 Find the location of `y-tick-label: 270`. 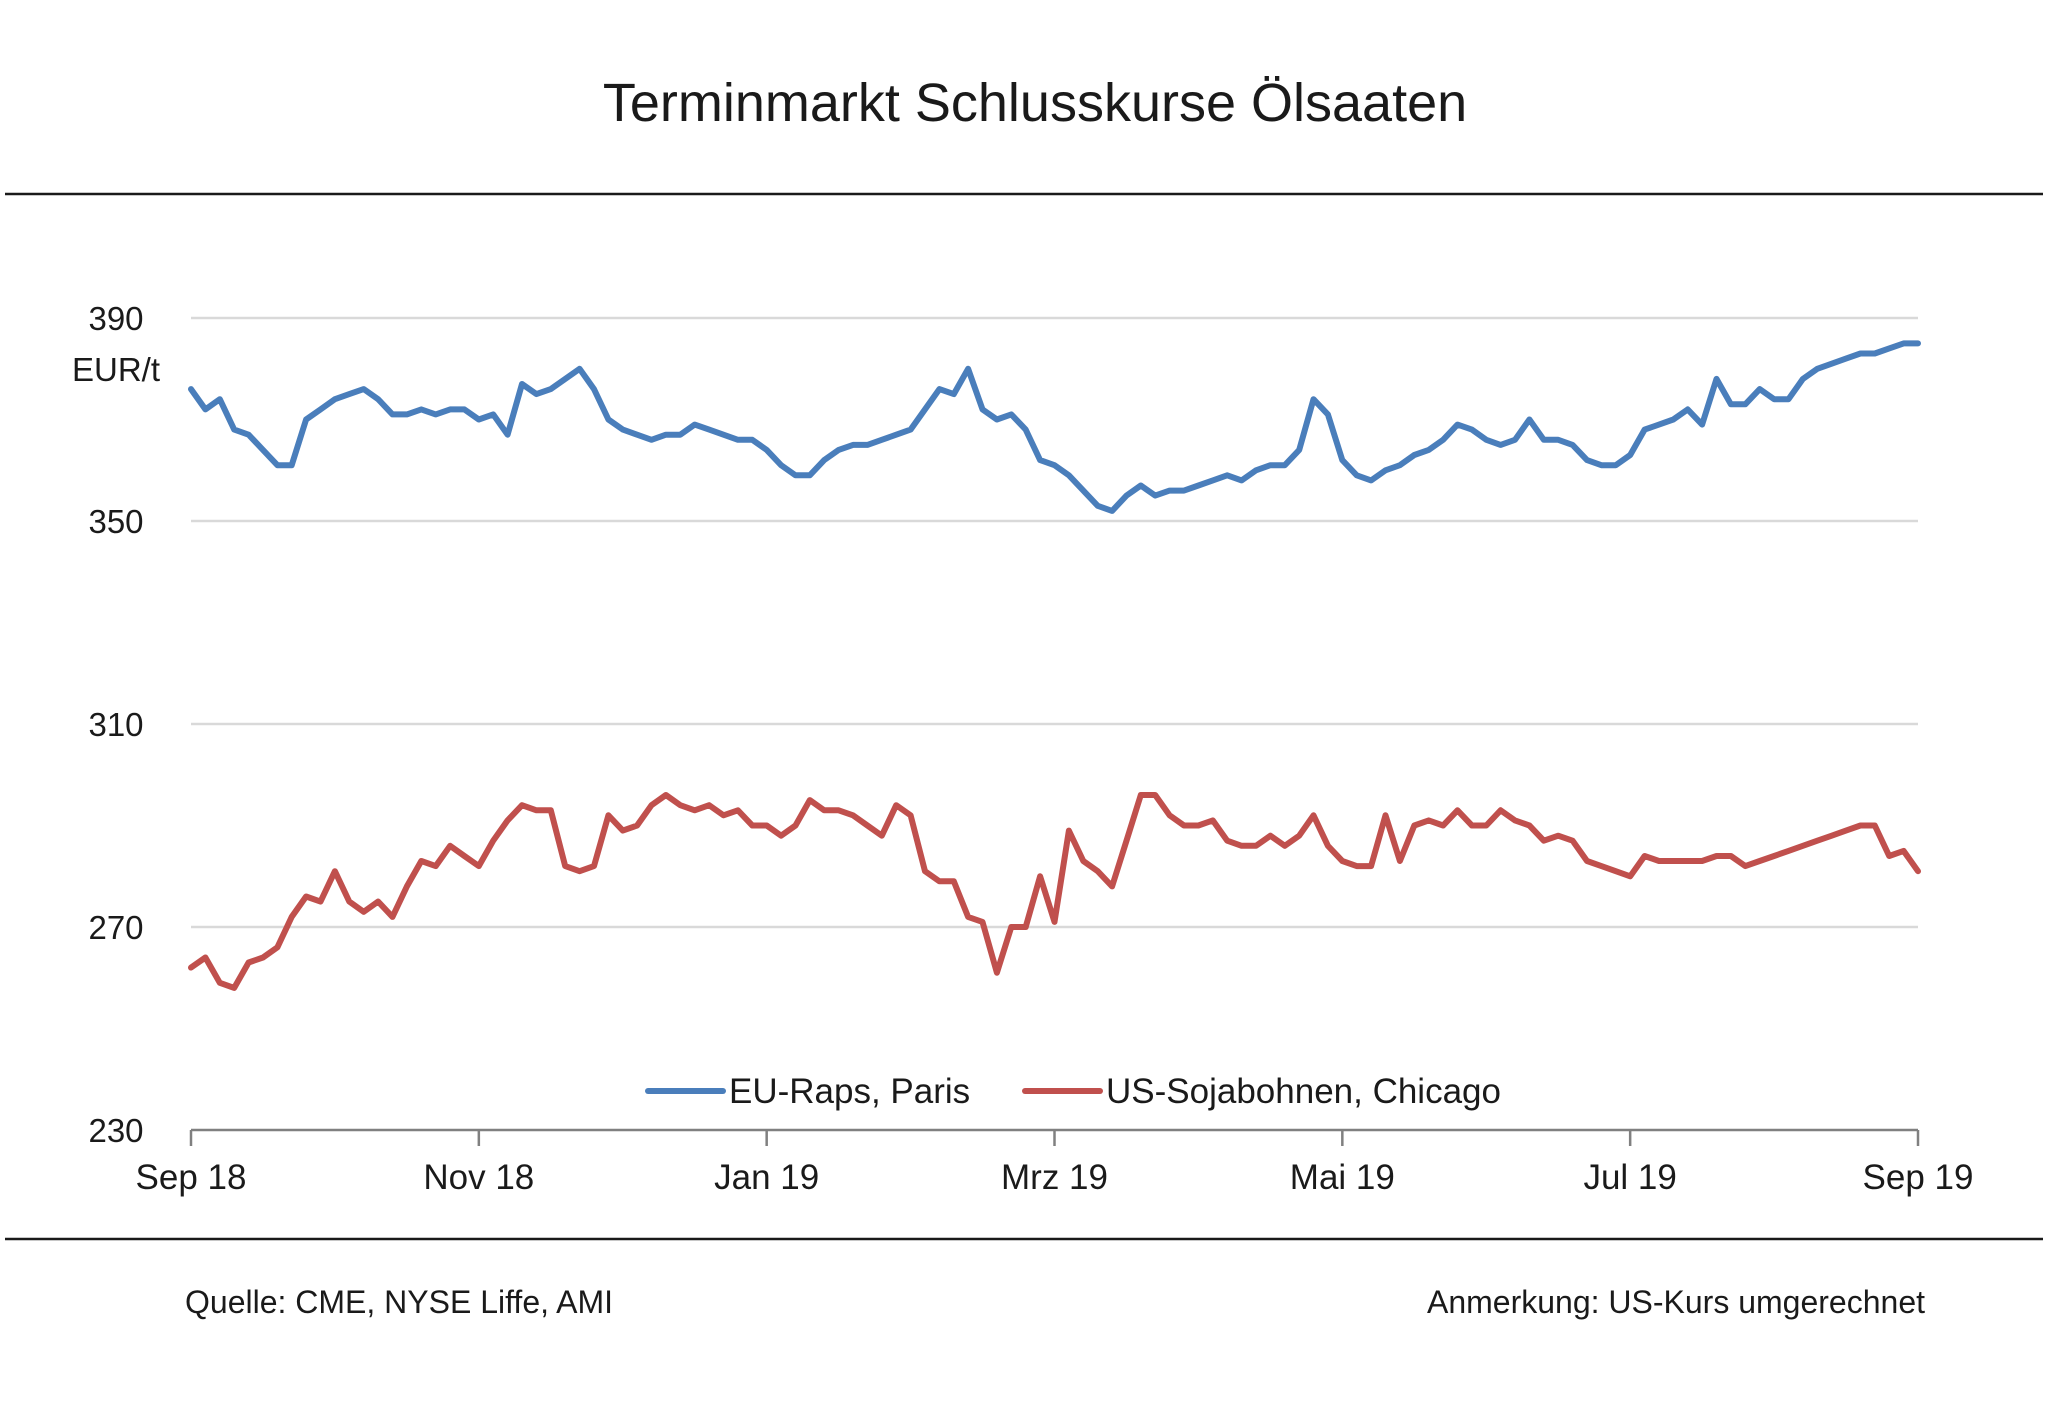

y-tick-label: 270 is located at coordinates (115, 927).